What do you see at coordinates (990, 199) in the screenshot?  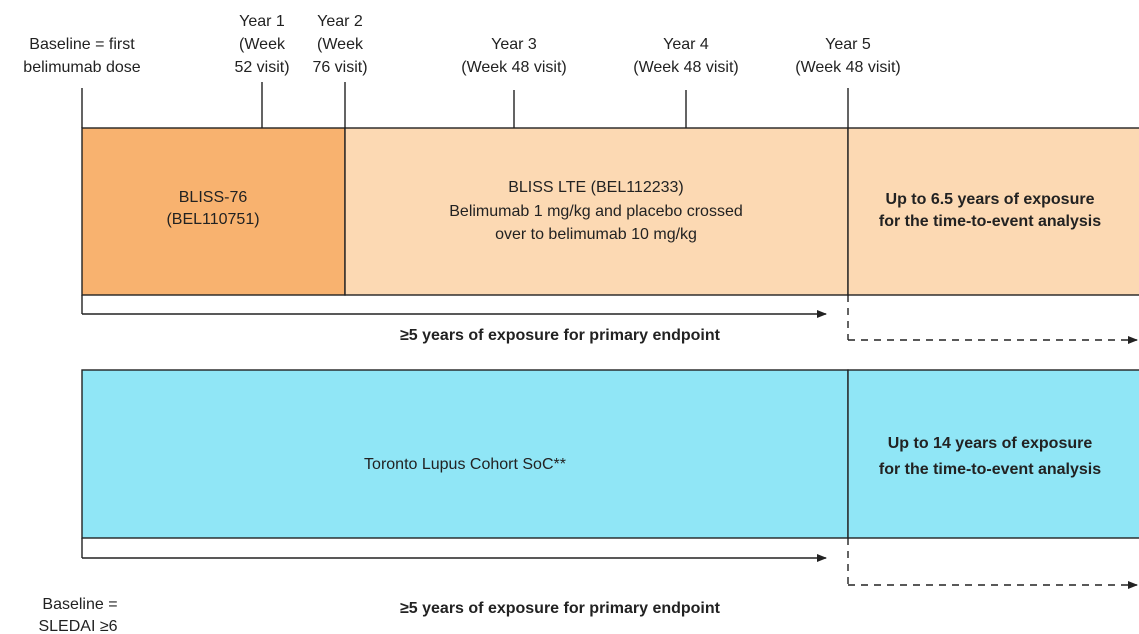 I see `block-text: Up to 6.5 years of exposure` at bounding box center [990, 199].